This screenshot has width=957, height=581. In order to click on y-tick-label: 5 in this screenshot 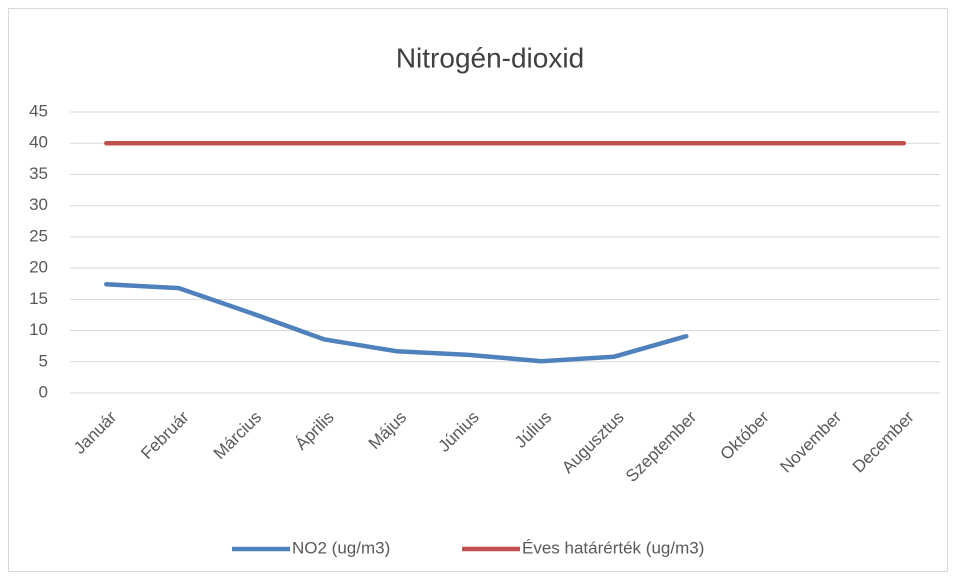, I will do `click(43, 360)`.